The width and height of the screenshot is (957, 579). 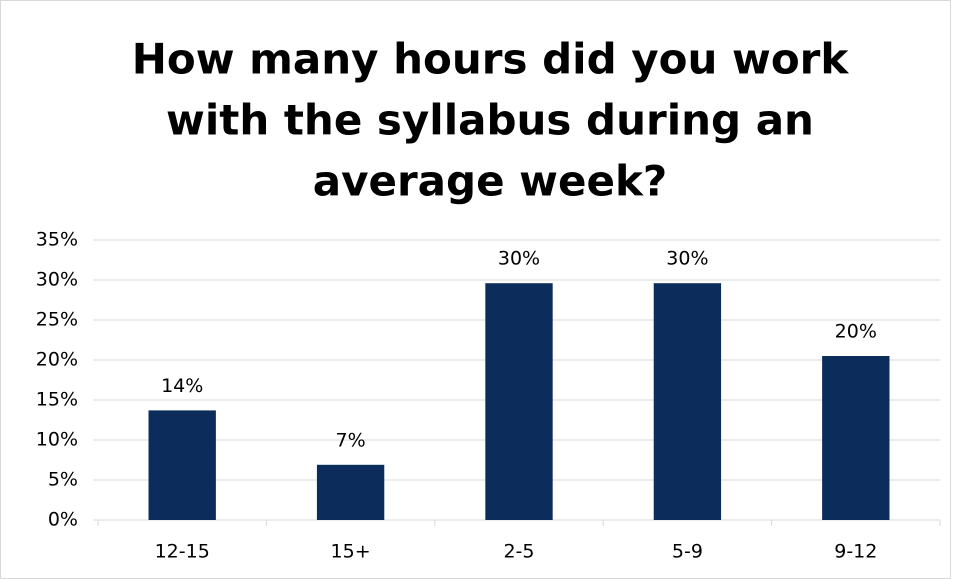 I want to click on chart-title: How many hours did you work, so click(x=491, y=59).